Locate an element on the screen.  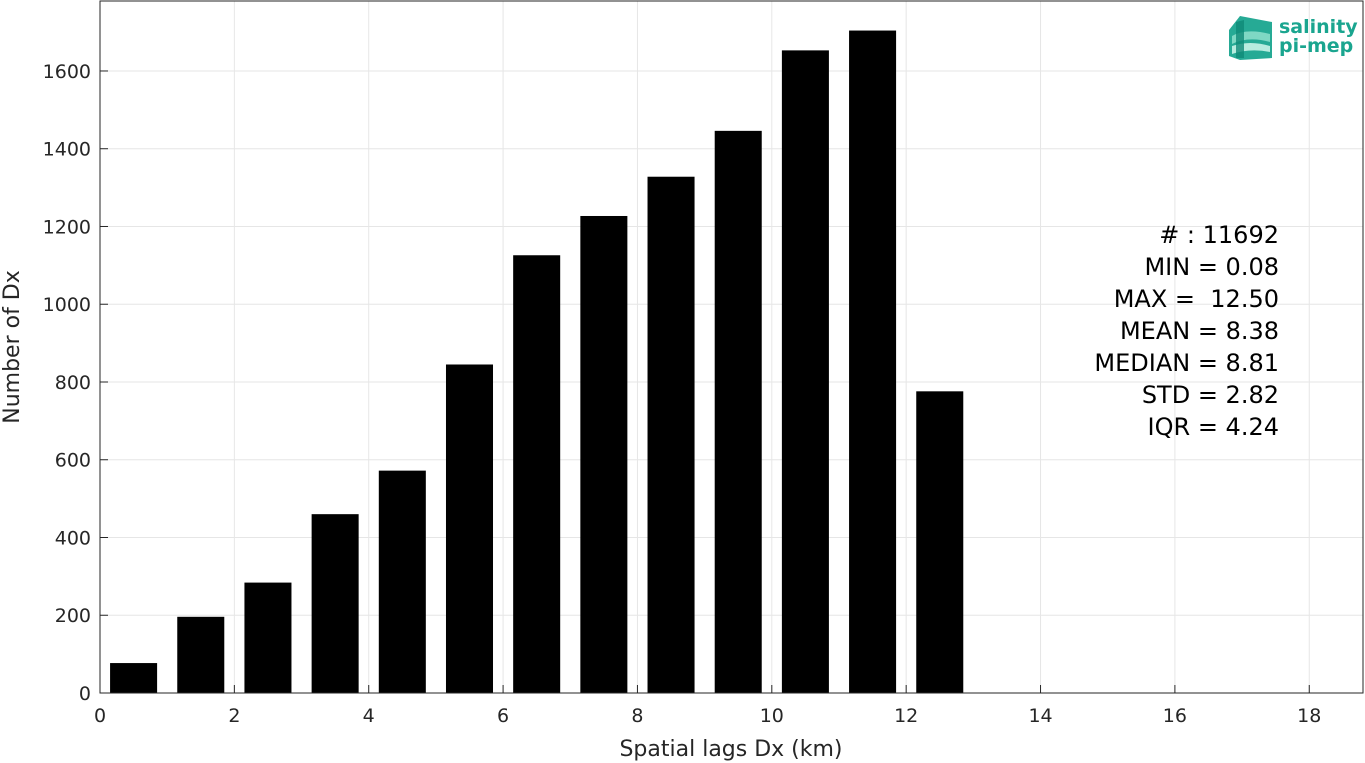
salinity-pi-mep-logo: salinity pi-mep is located at coordinates (1293, 38).